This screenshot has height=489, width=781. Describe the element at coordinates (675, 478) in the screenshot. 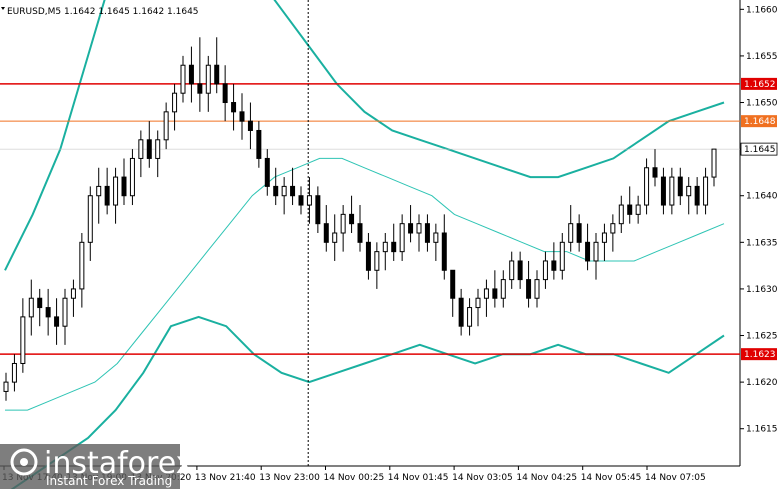

I see `time-tick-label: 14 Nov 07:05` at that location.